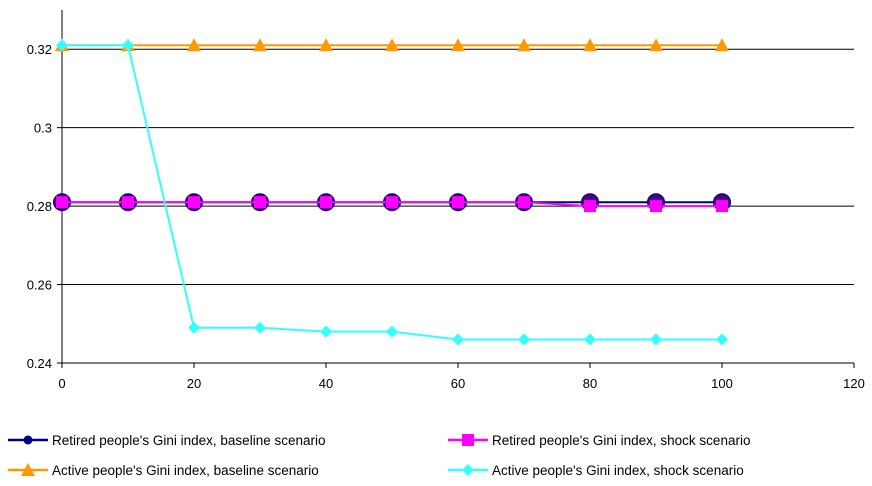  What do you see at coordinates (39, 285) in the screenshot?
I see `y-tick-label: 0.26` at bounding box center [39, 285].